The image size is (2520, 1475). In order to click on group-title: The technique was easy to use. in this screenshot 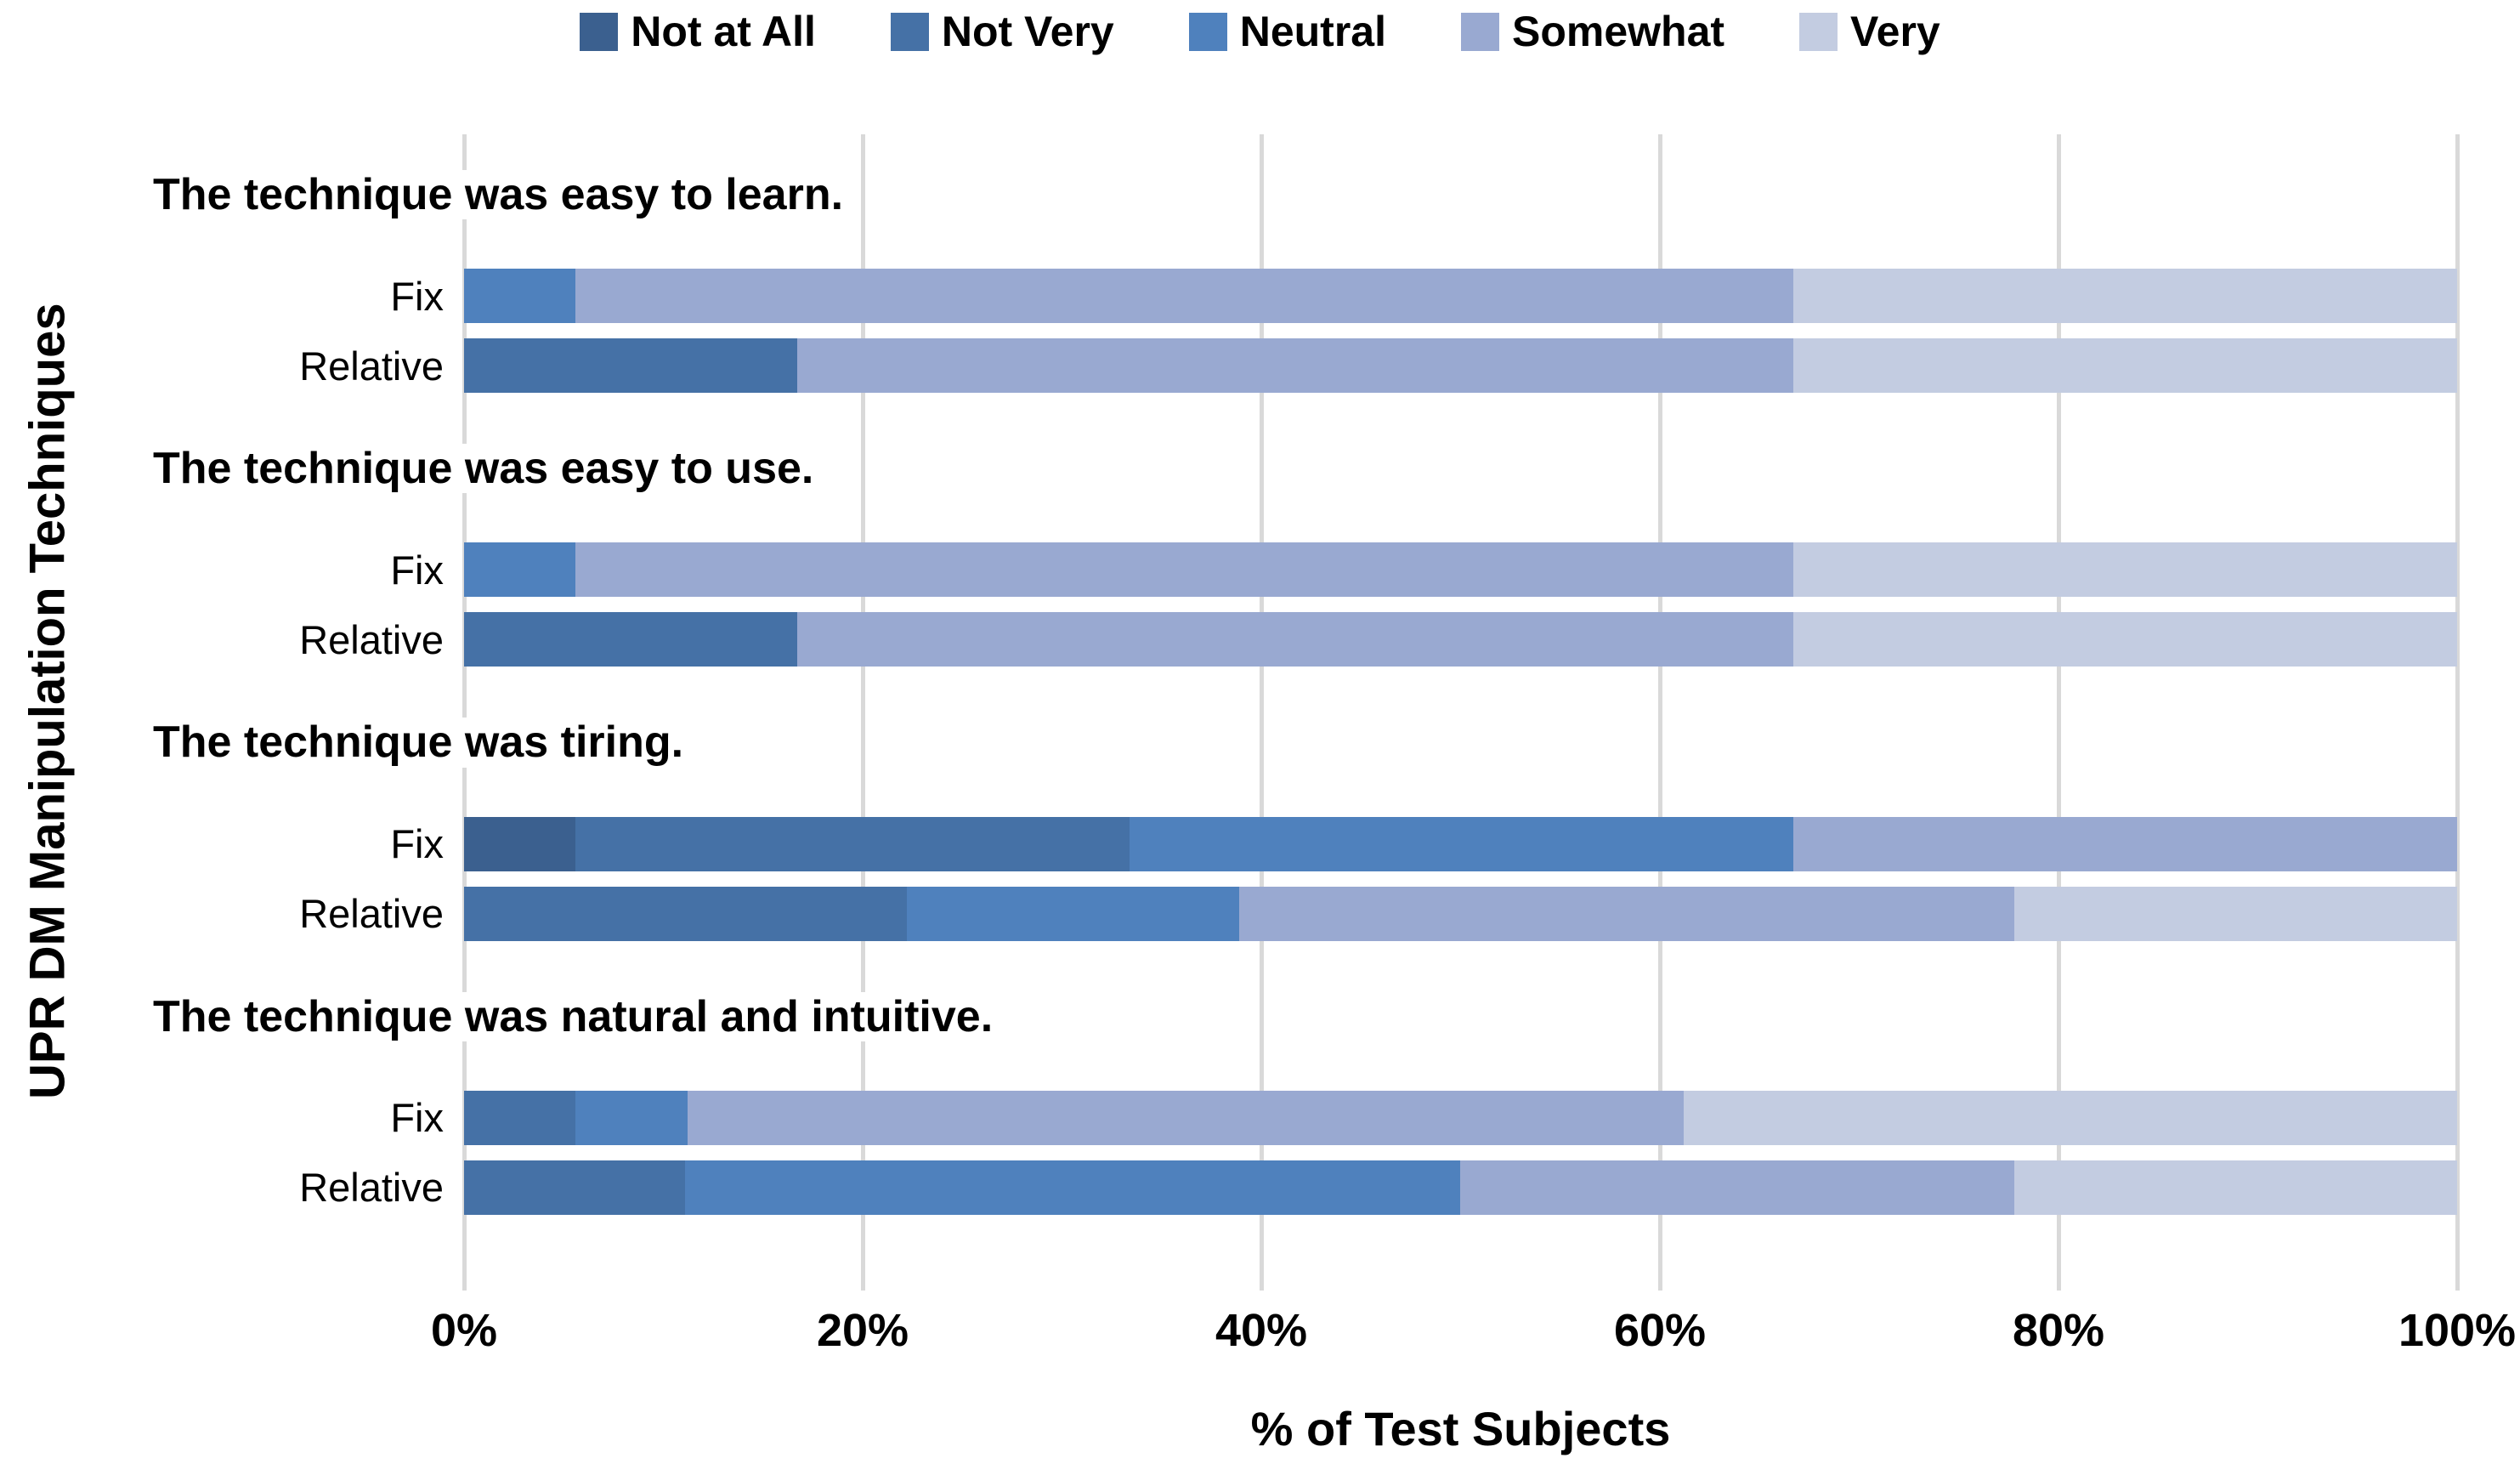, I will do `click(490, 469)`.